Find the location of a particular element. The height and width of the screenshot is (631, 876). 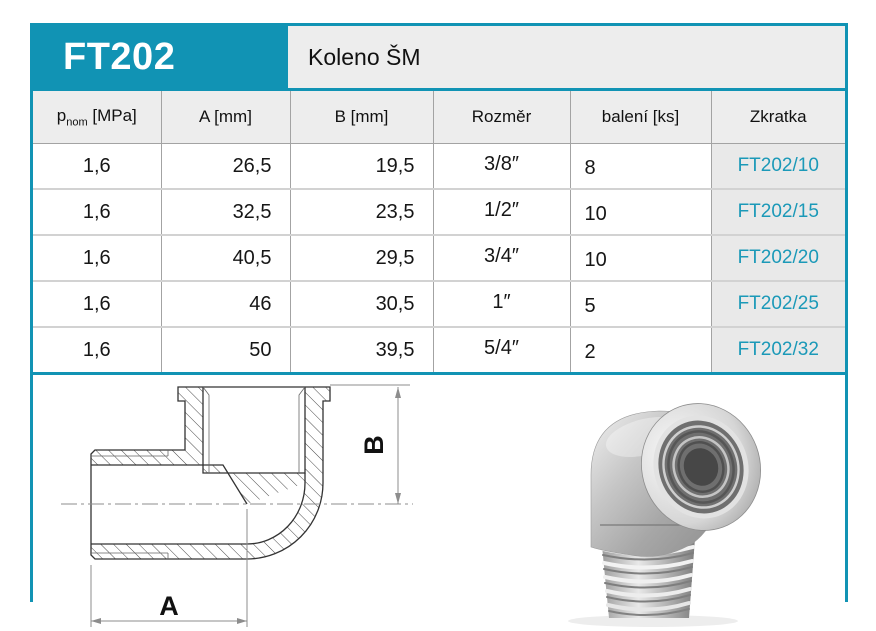

dimension-b is located at coordinates (370, 444).